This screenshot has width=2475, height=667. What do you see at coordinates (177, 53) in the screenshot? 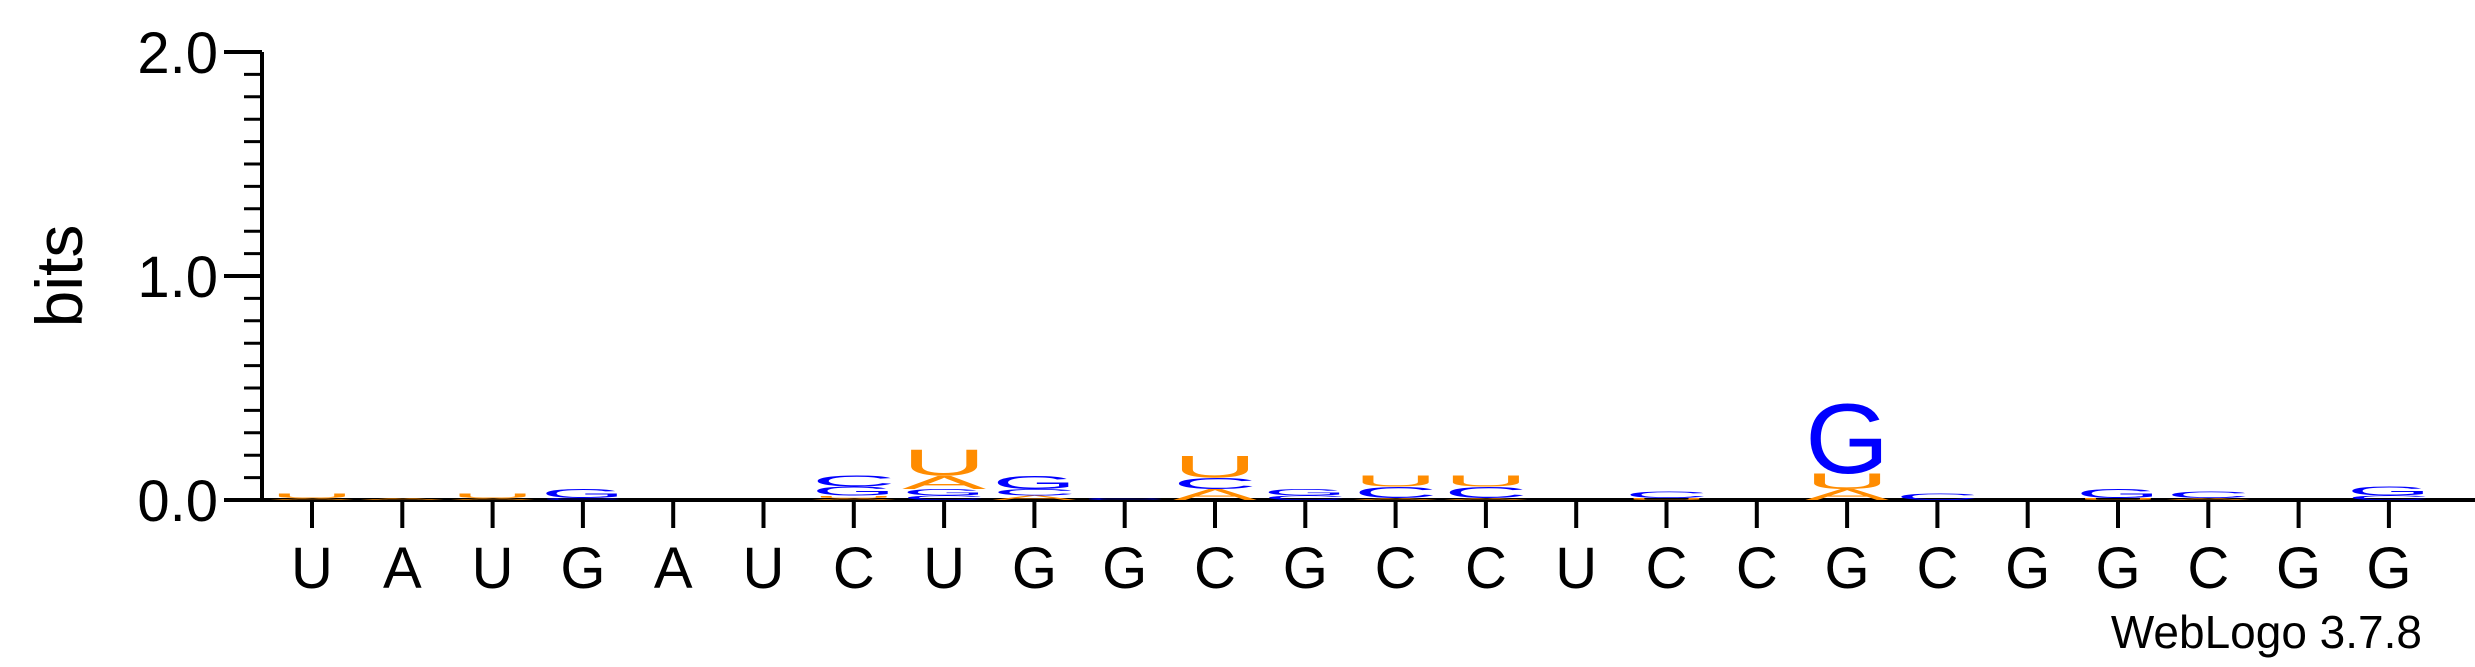
I see `y-tick-label: 2.0` at bounding box center [177, 53].